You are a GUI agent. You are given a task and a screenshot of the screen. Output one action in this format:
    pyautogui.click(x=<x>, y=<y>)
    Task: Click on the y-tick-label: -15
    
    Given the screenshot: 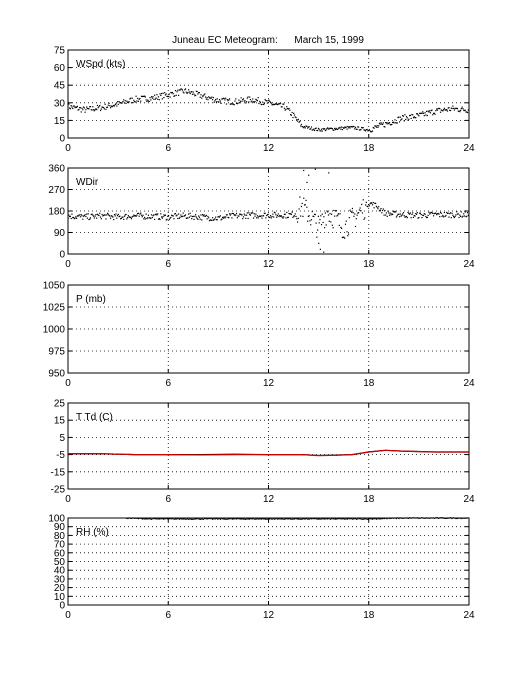 What is the action you would take?
    pyautogui.click(x=58, y=472)
    